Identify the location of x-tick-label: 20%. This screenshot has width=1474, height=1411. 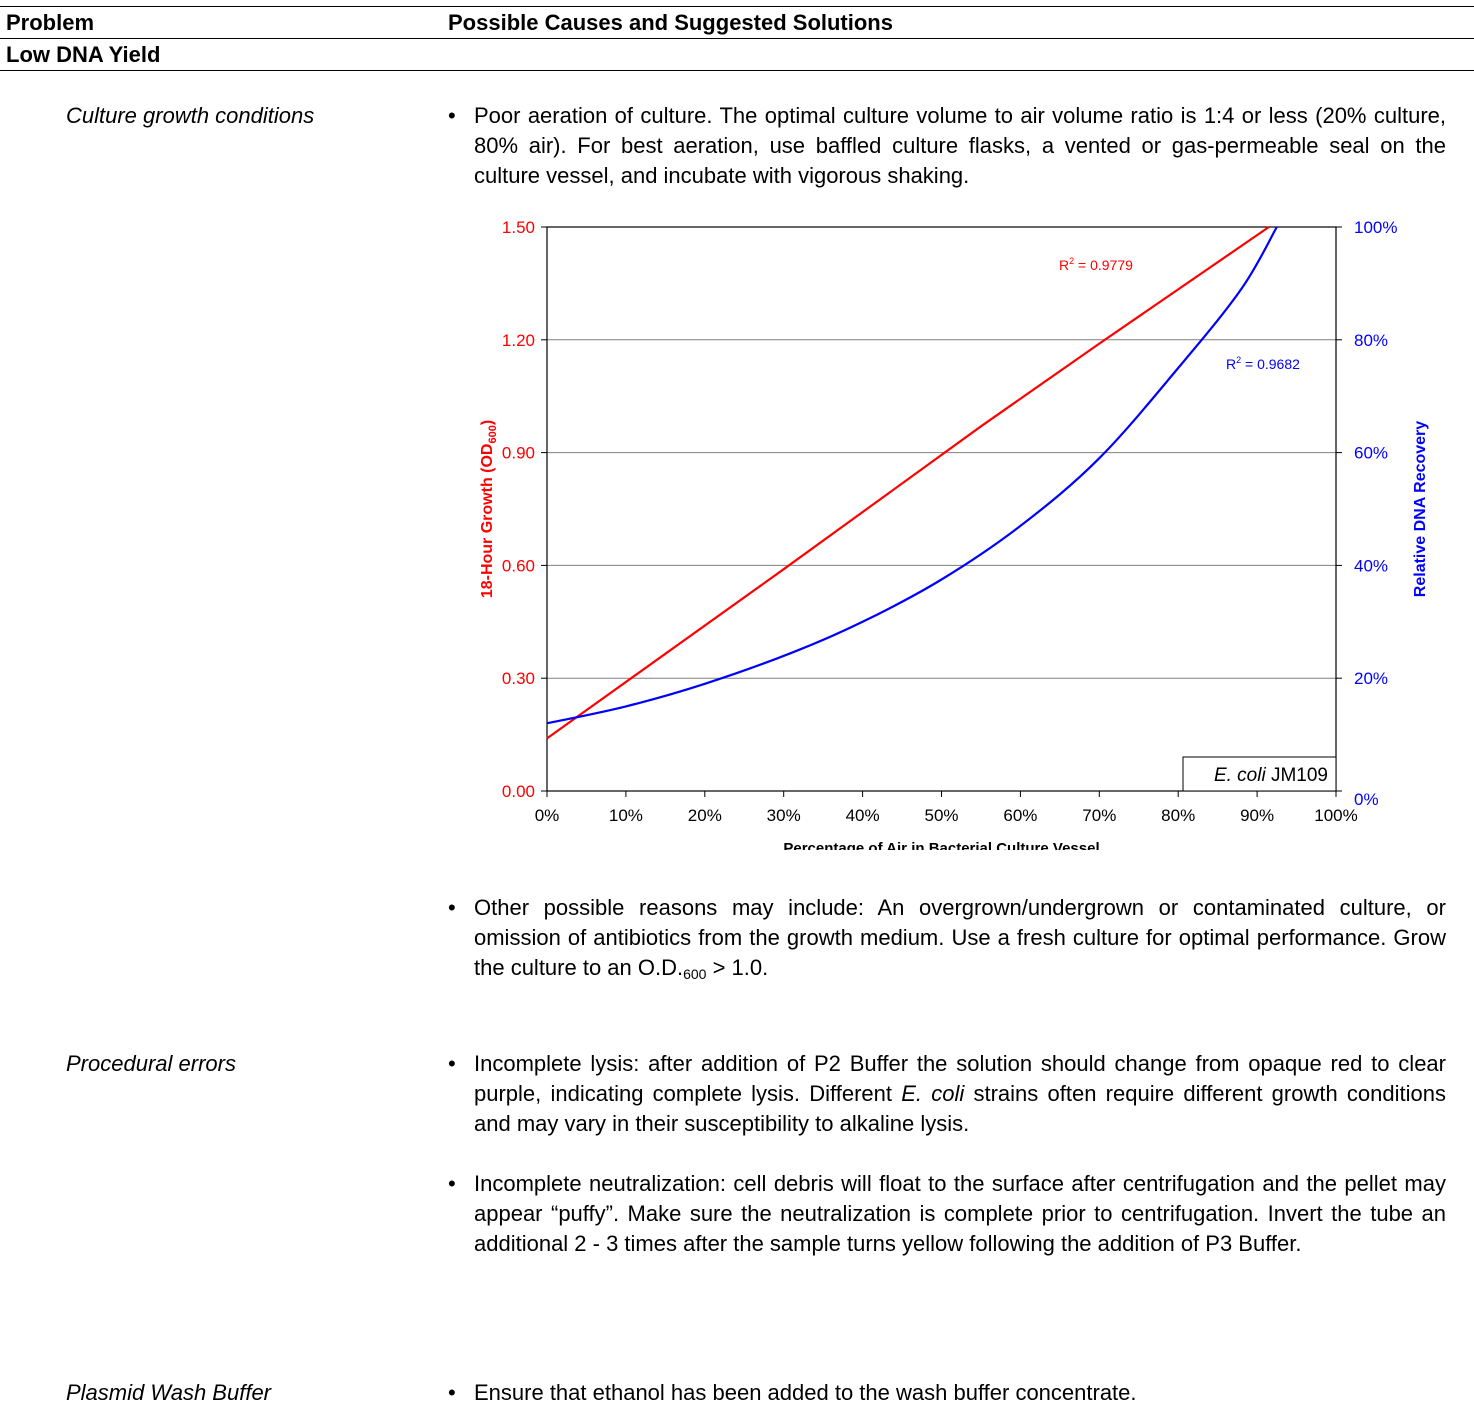
(705, 815).